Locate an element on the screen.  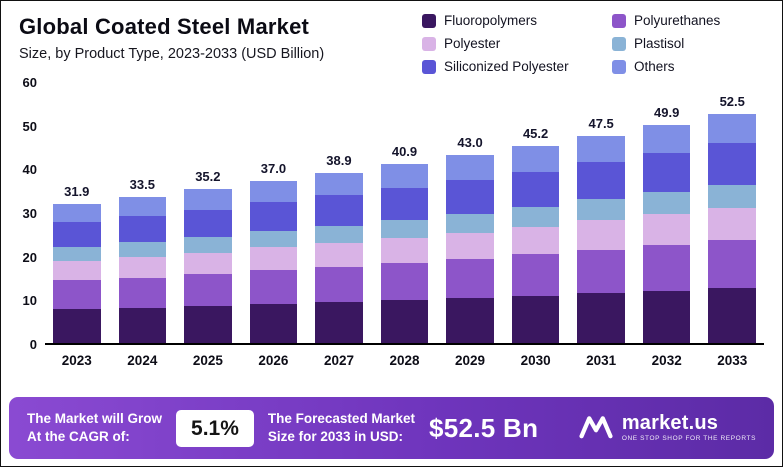
bar: 33.5 is located at coordinates (142, 259).